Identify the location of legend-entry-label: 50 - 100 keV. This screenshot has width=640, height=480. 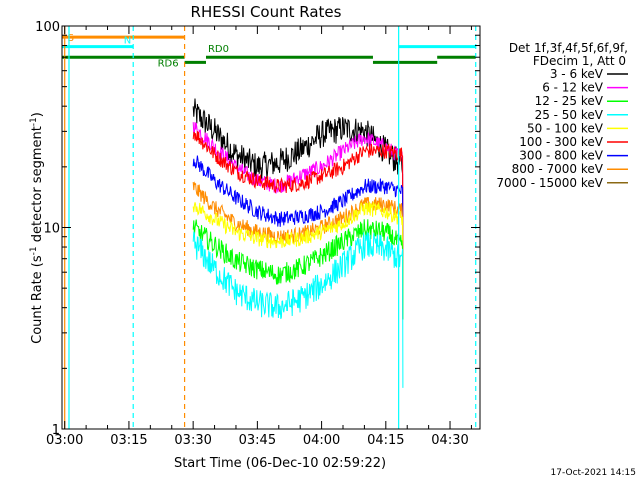
(565, 128).